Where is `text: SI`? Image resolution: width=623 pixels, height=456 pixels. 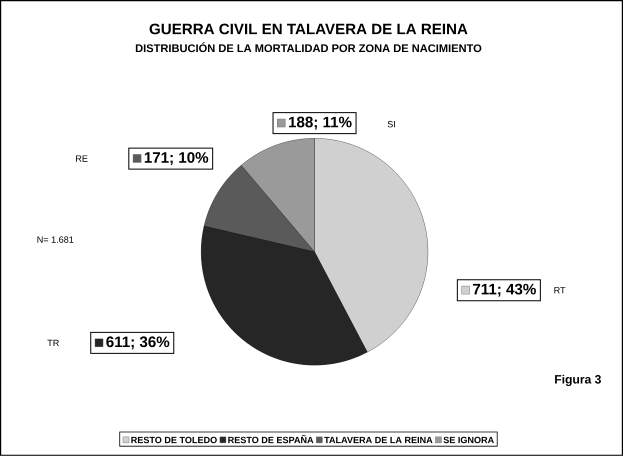 text: SI is located at coordinates (391, 124).